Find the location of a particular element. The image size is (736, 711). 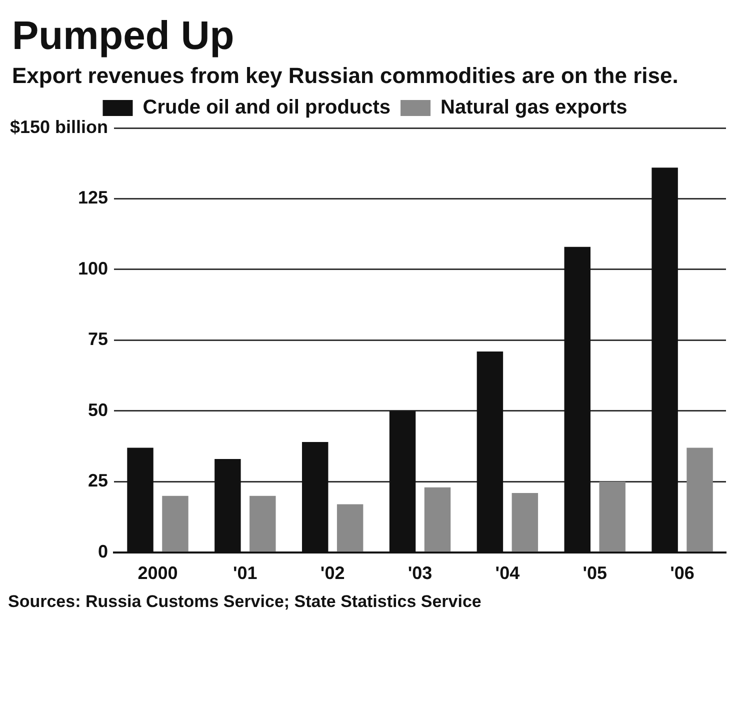

source-note: Sources: Russia Customs Service; State Statistics Service is located at coordinates (245, 602).